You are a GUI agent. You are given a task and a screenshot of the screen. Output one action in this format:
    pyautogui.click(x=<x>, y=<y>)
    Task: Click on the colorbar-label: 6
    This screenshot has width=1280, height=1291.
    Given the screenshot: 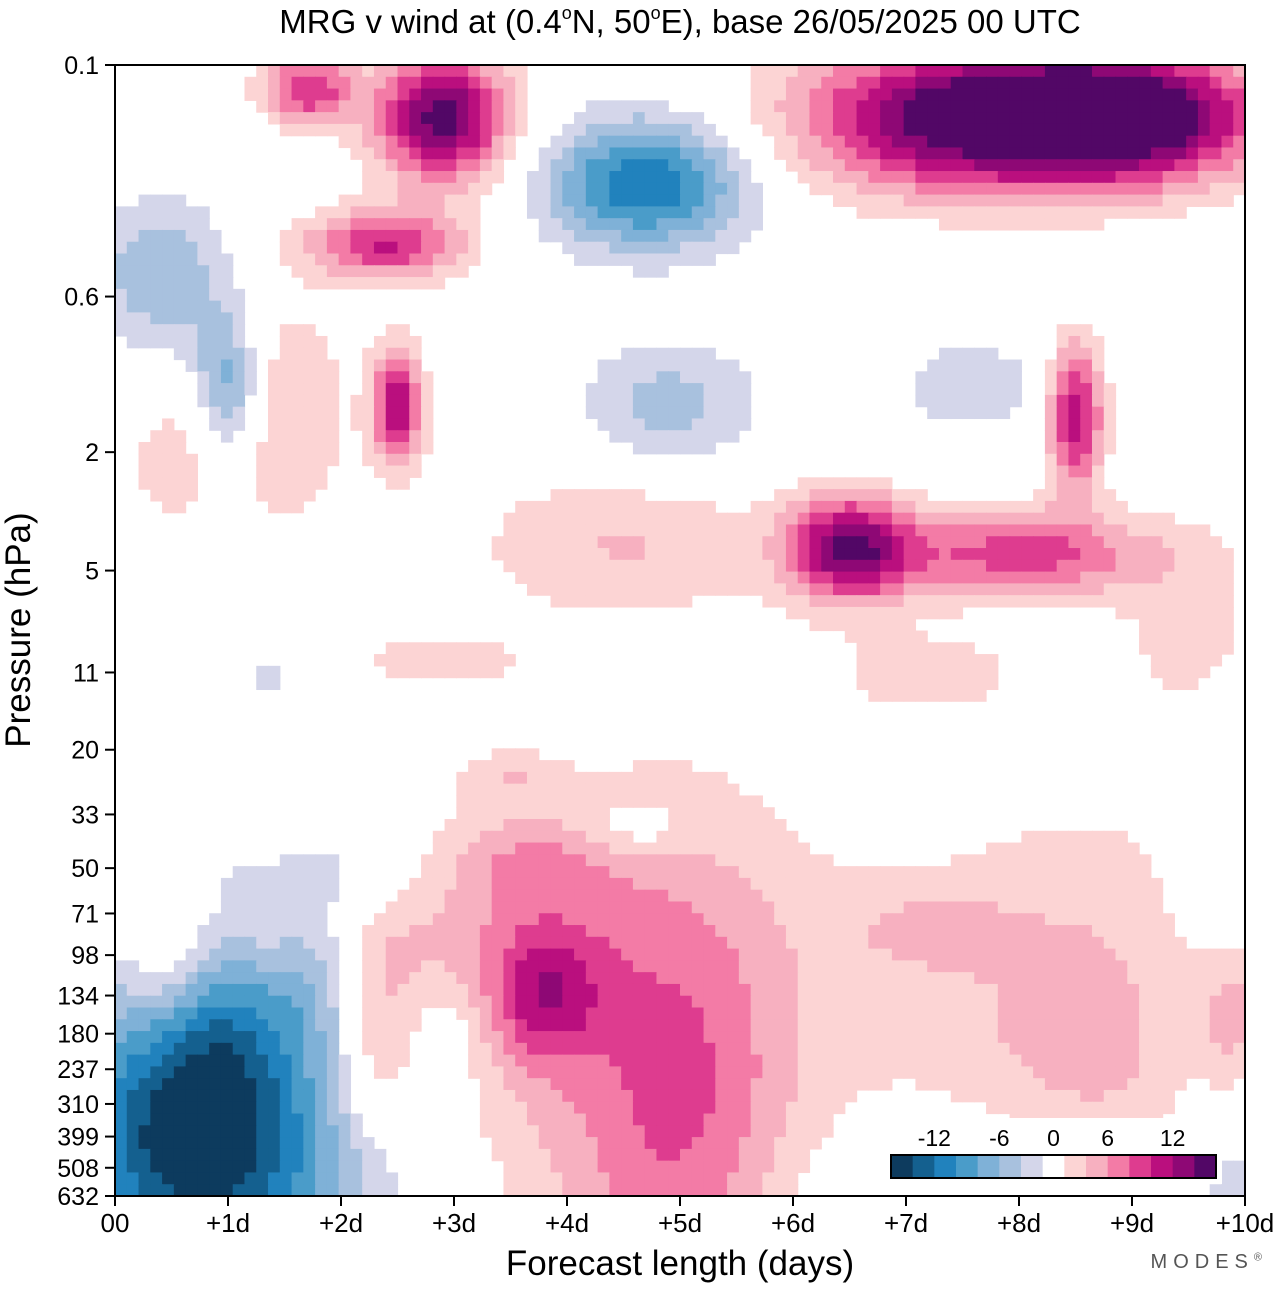 What is the action you would take?
    pyautogui.click(x=1107, y=1138)
    